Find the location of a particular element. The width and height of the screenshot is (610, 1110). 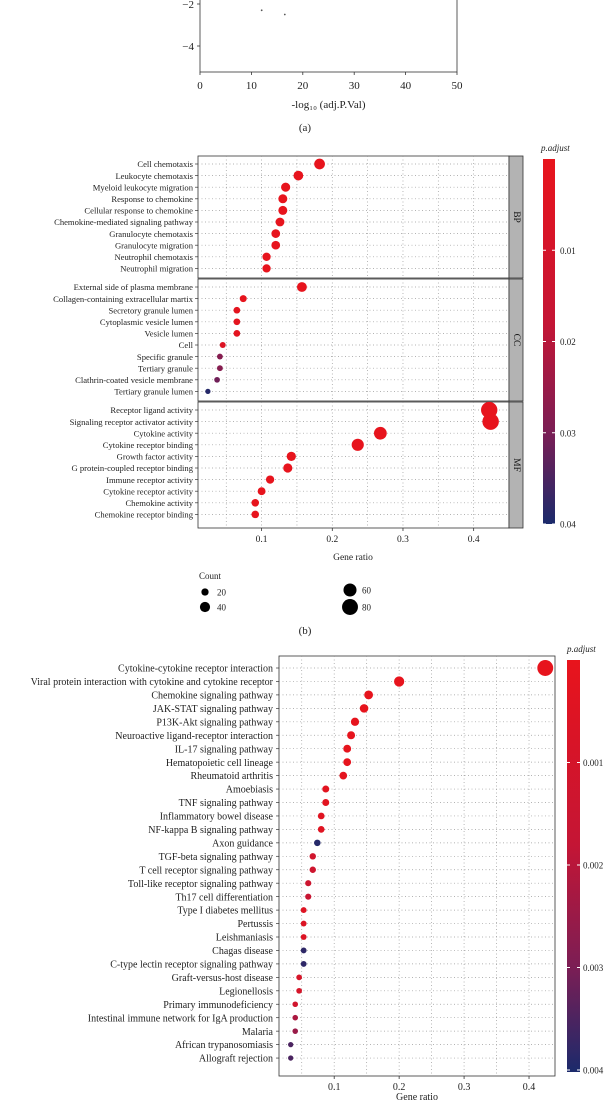

term-label: Tertiary granule lumen is located at coordinates (153, 392).